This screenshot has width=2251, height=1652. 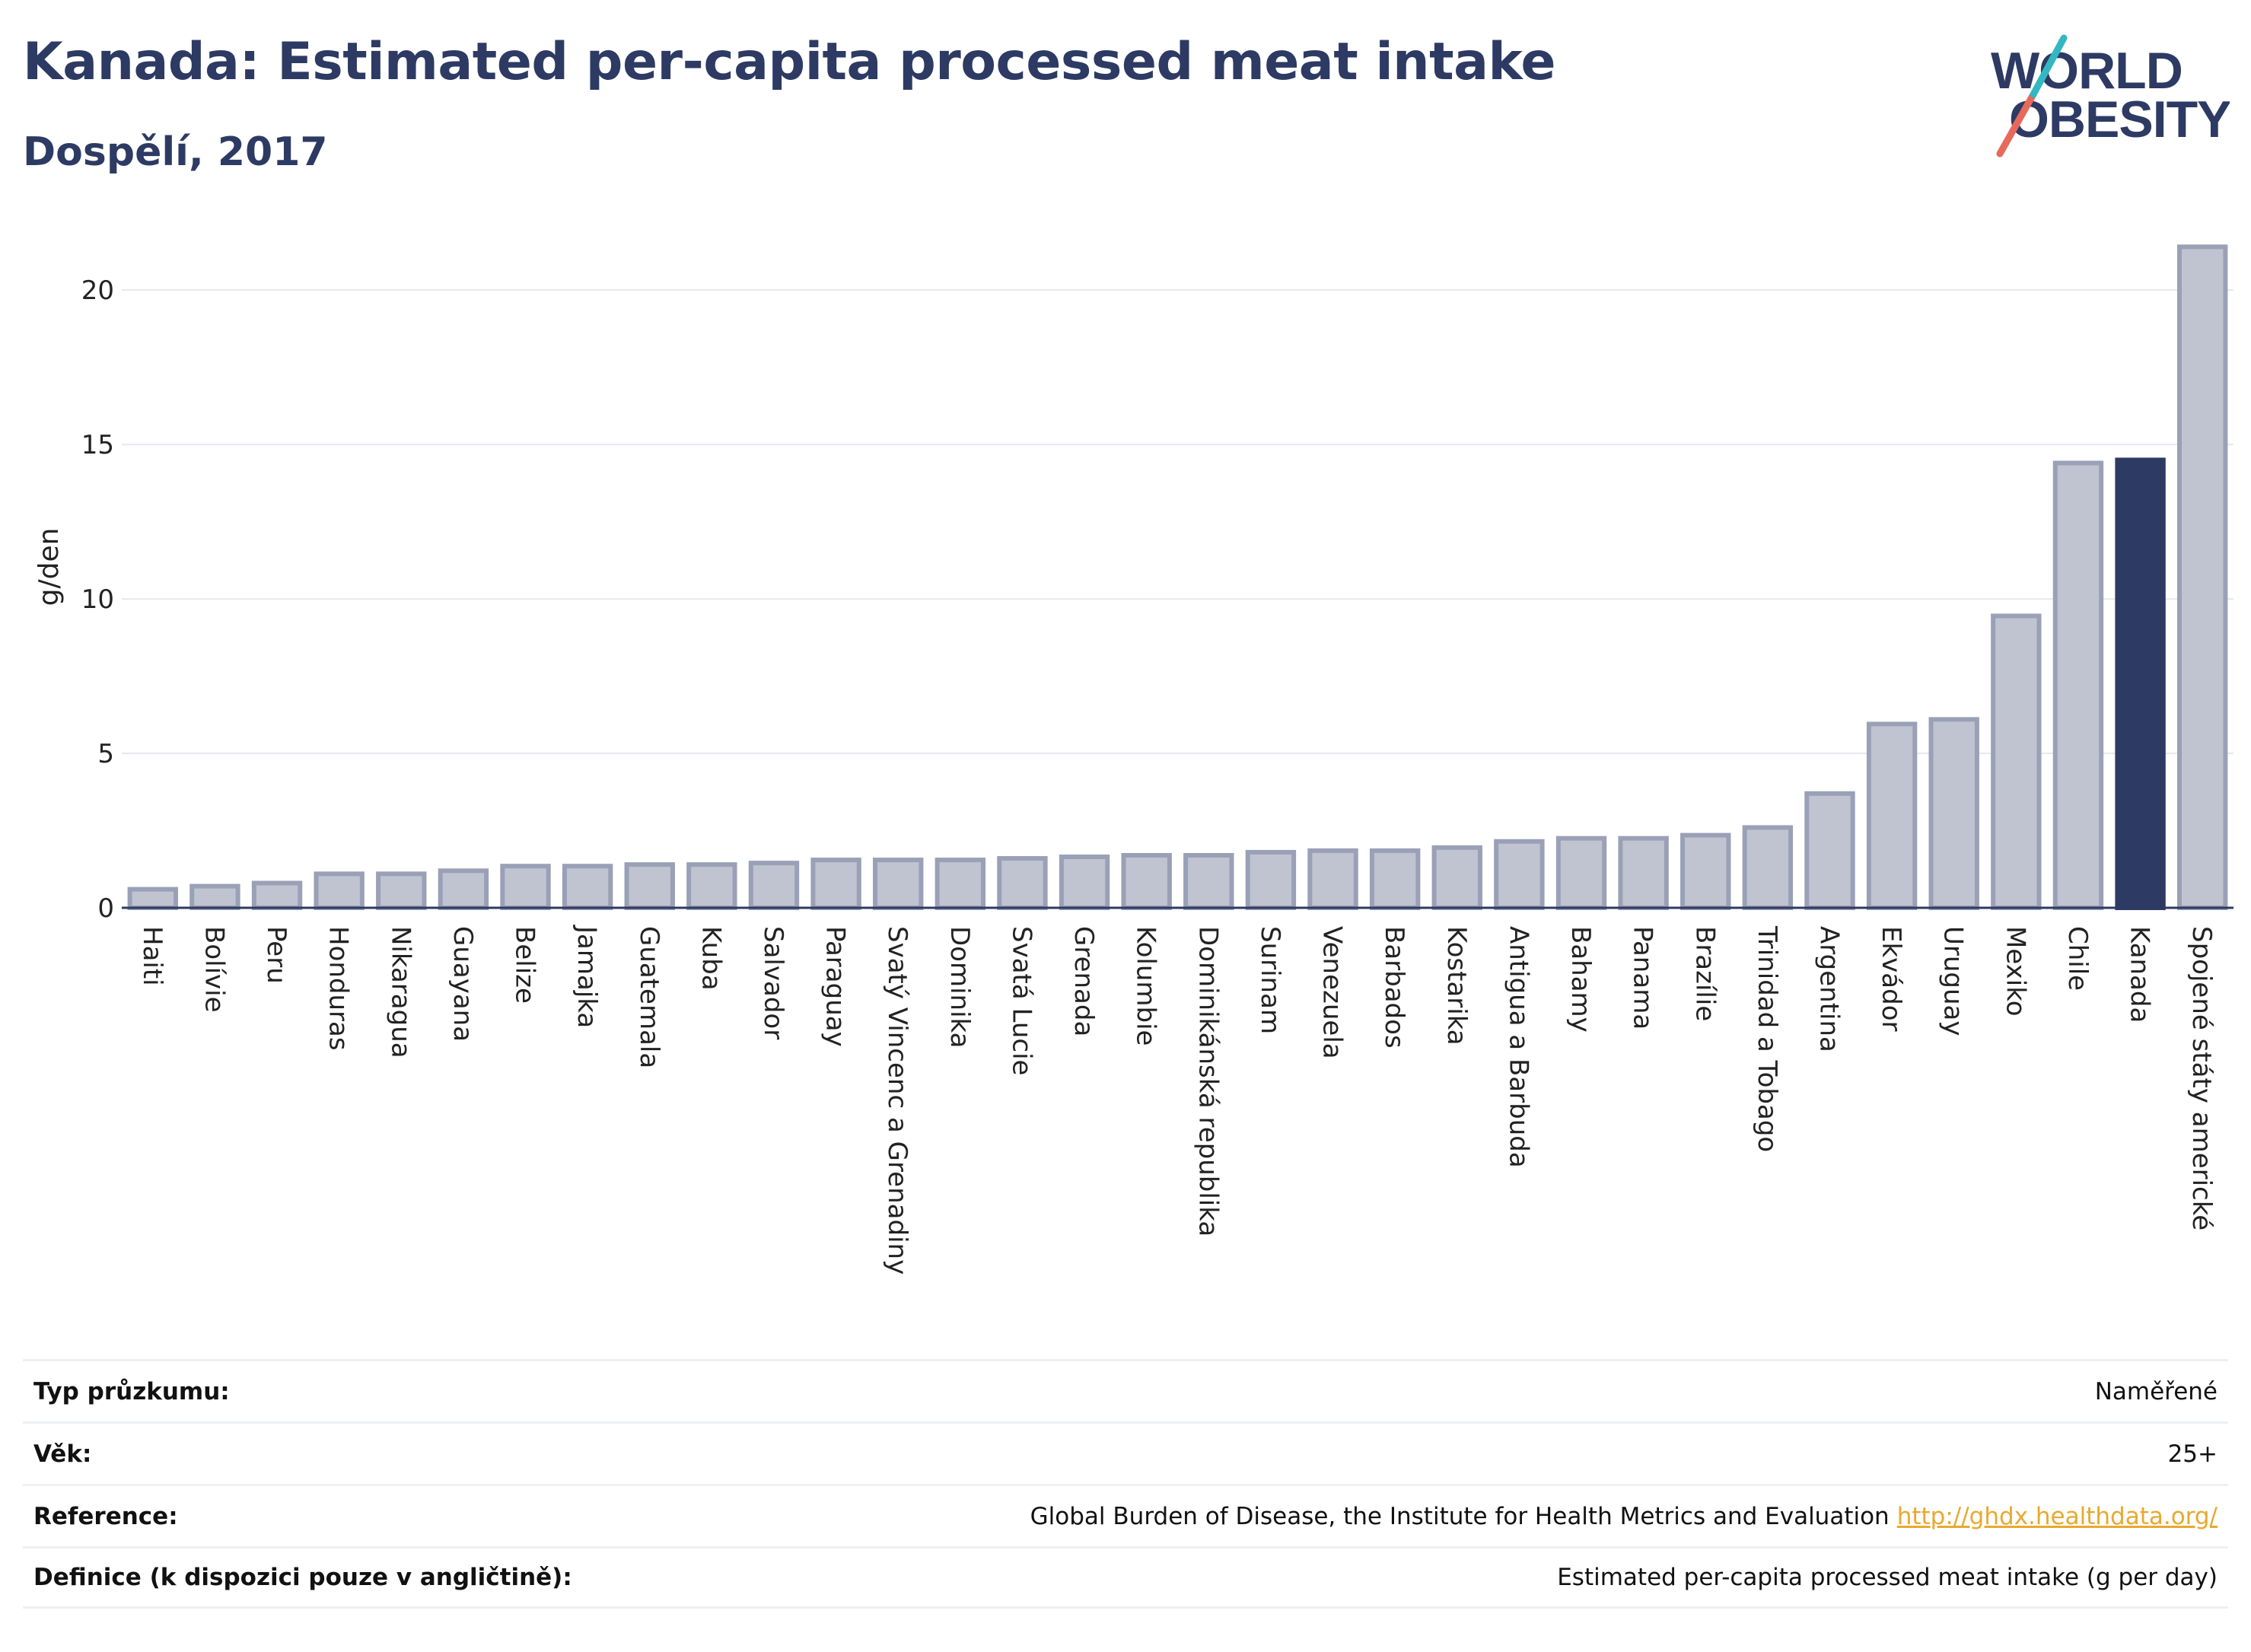 What do you see at coordinates (105, 1516) in the screenshot?
I see `info-label: Reference:` at bounding box center [105, 1516].